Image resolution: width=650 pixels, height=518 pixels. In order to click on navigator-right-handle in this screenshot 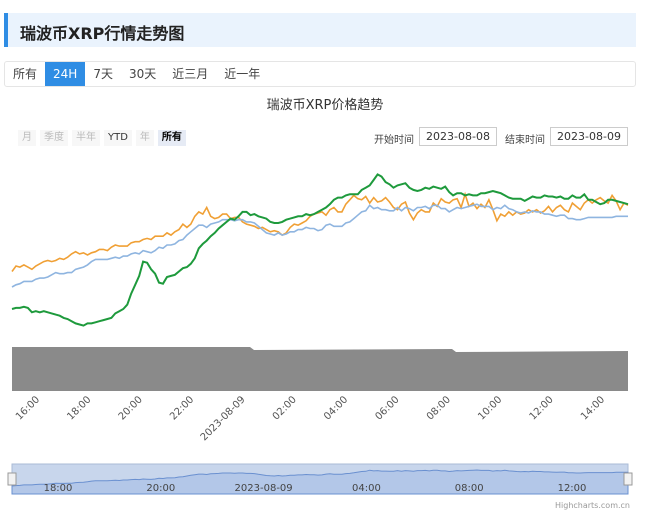, I will do `click(628, 479)`.